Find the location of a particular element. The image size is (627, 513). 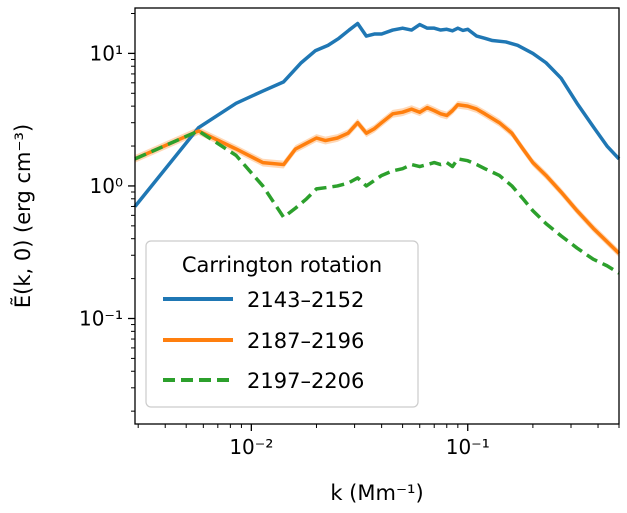

legend-title: Carrington rotation is located at coordinates (282, 265).